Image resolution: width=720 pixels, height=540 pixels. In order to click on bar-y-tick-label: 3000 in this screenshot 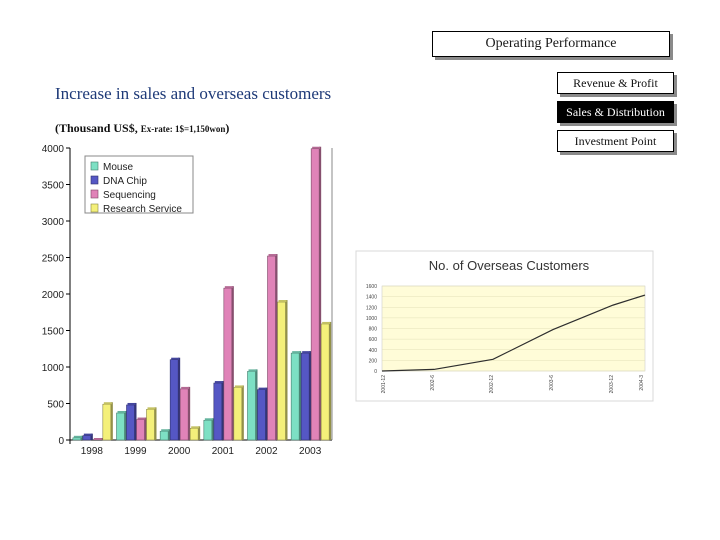, I will do `click(53, 222)`.